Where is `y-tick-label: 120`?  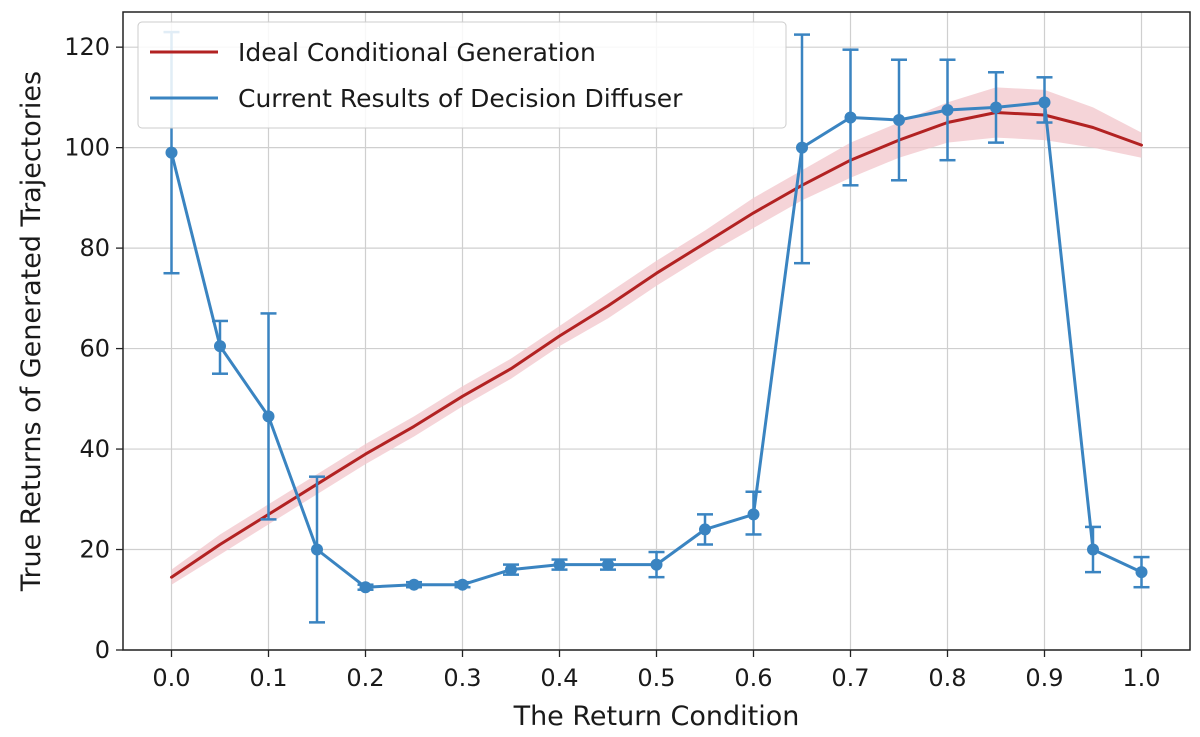
y-tick-label: 120 is located at coordinates (87, 47).